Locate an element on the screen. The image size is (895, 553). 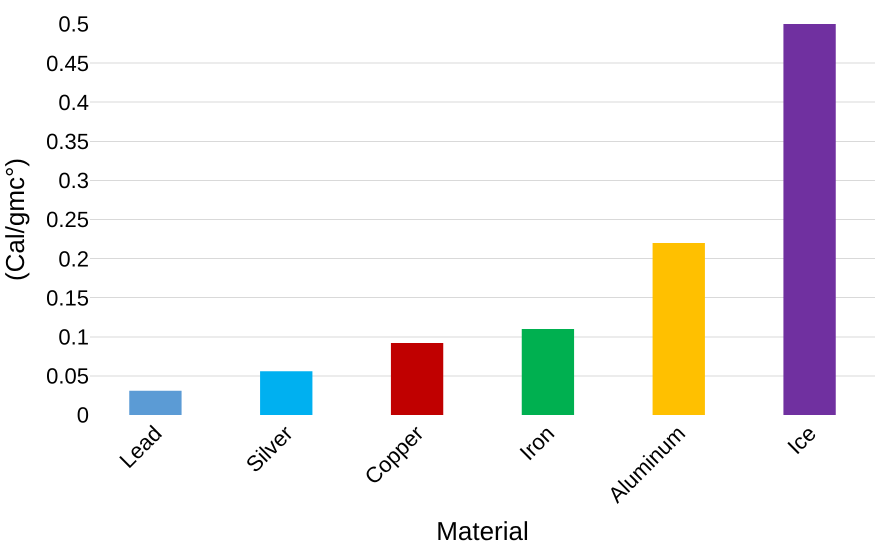
y-tick-label: 0.45 is located at coordinates (67, 63).